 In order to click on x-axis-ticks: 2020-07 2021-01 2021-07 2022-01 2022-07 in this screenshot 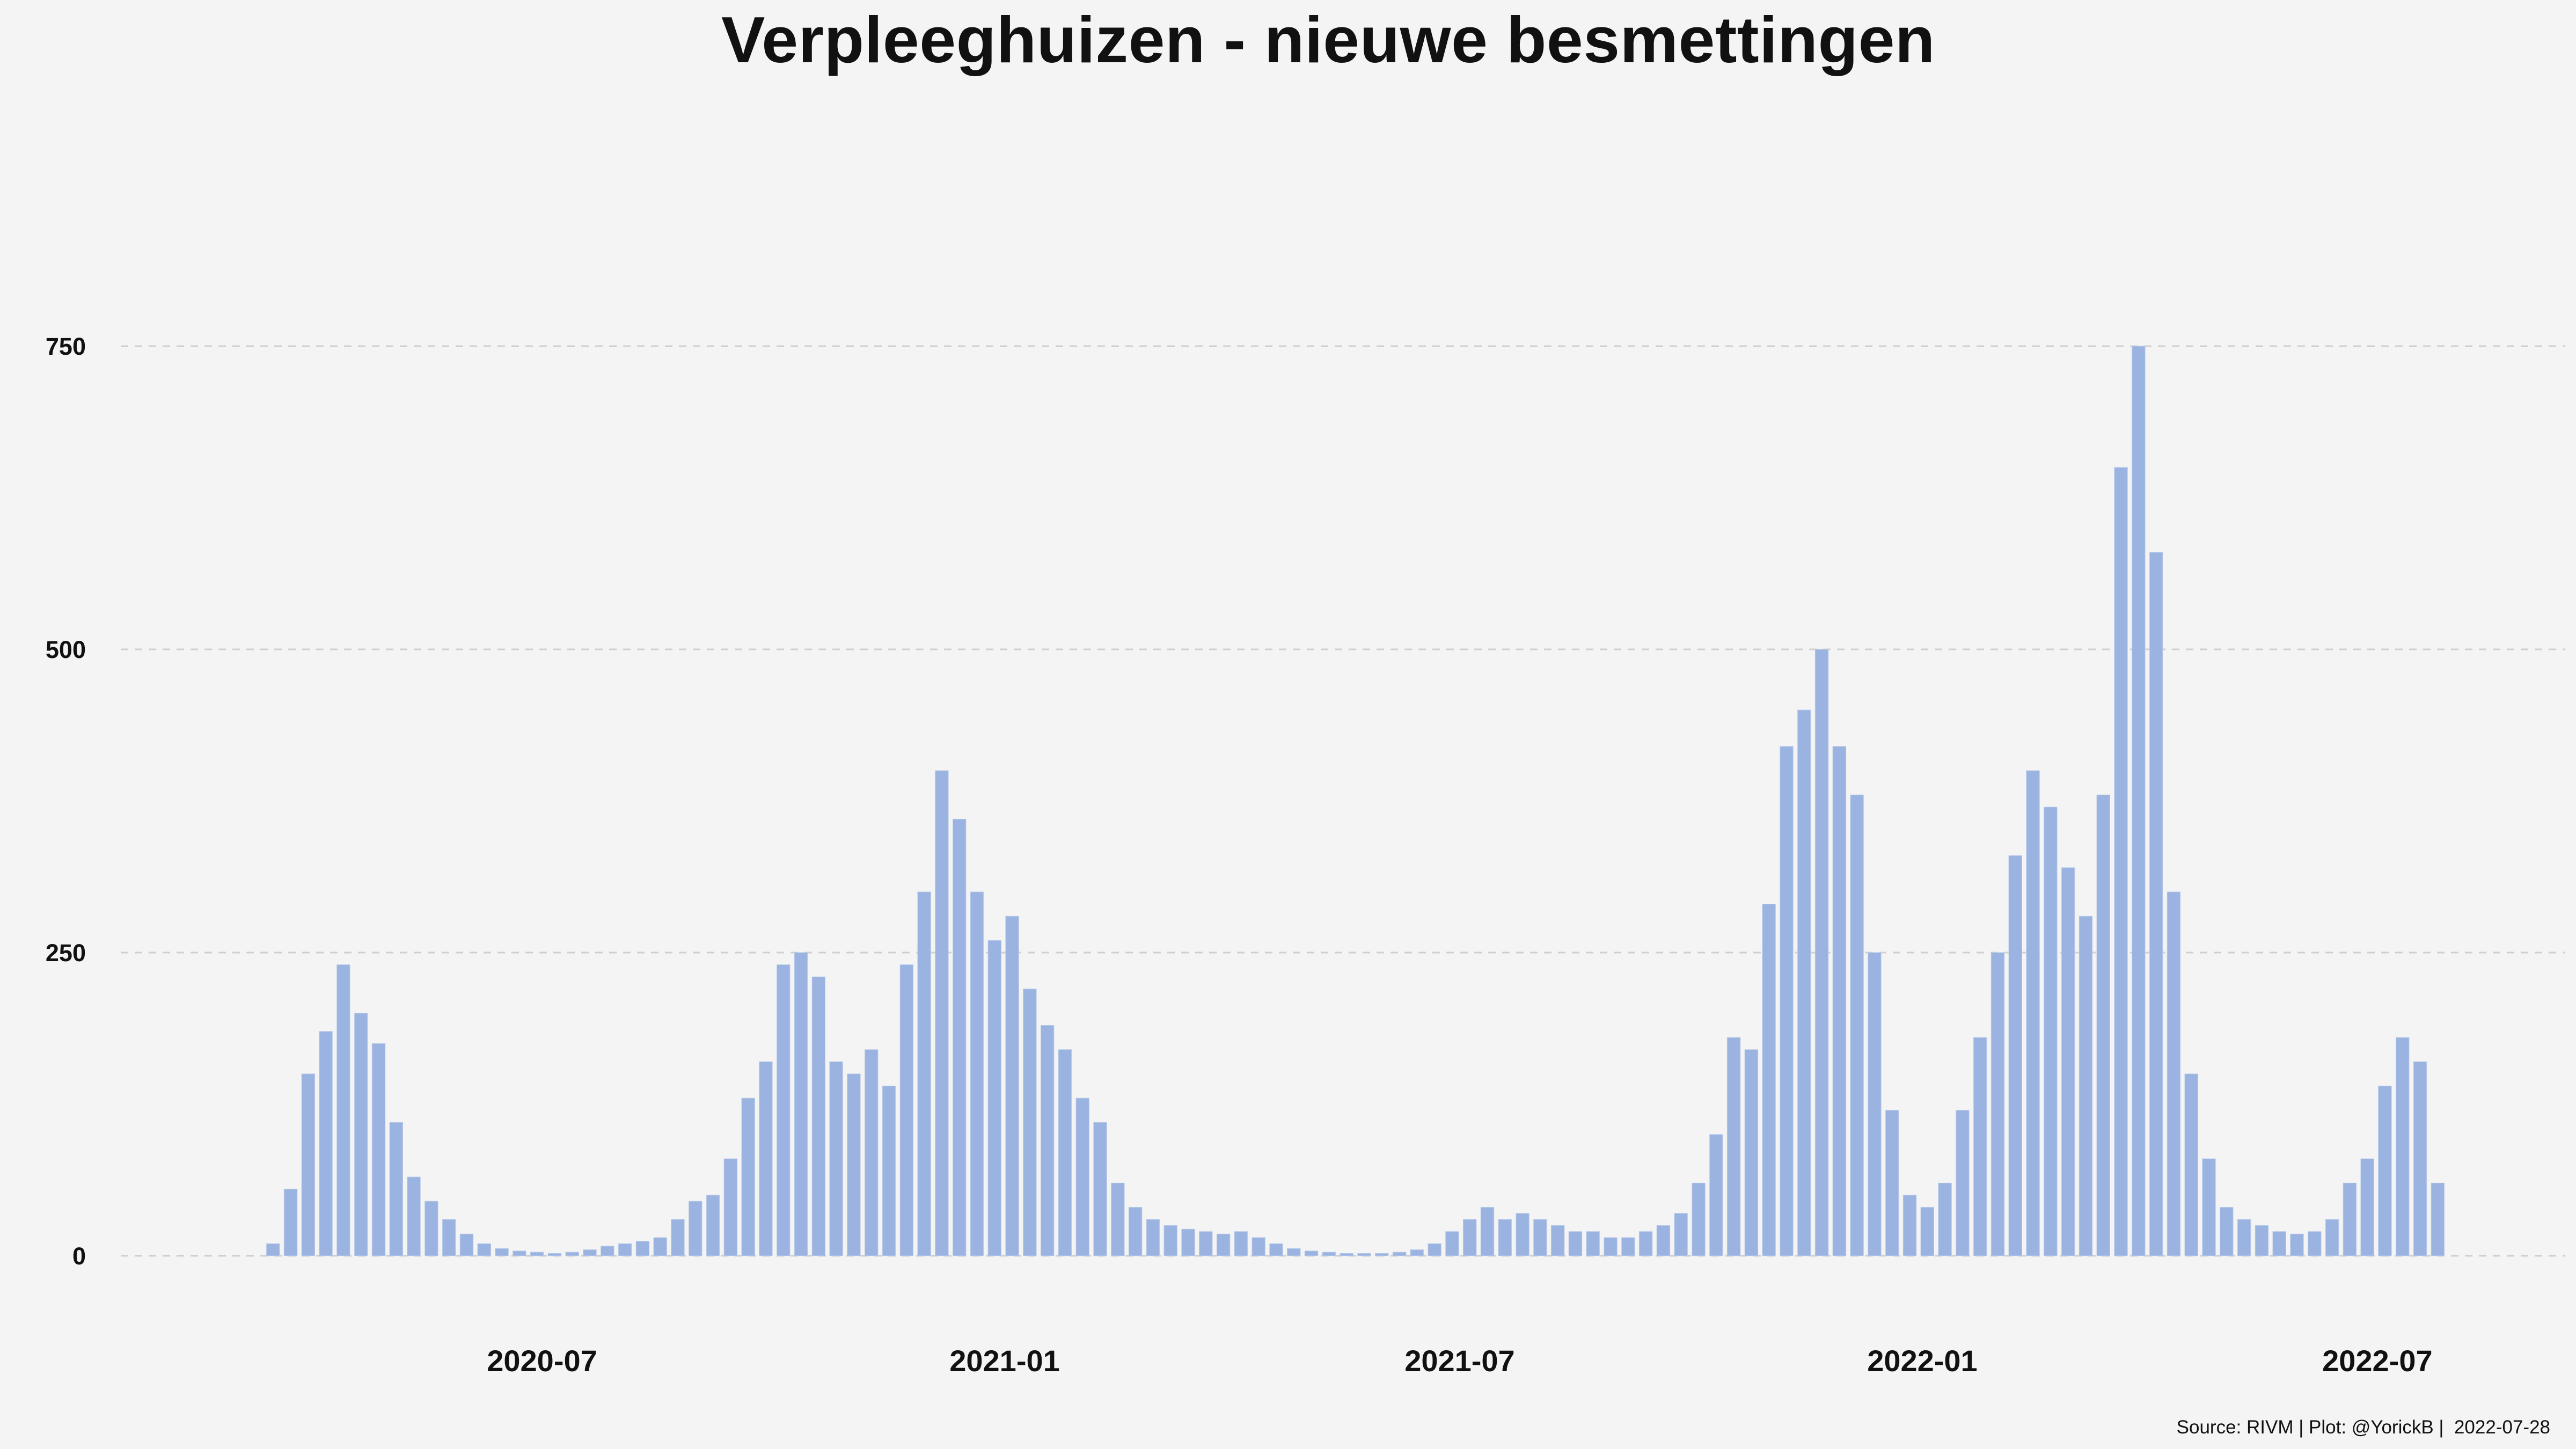, I will do `click(1459, 1361)`.